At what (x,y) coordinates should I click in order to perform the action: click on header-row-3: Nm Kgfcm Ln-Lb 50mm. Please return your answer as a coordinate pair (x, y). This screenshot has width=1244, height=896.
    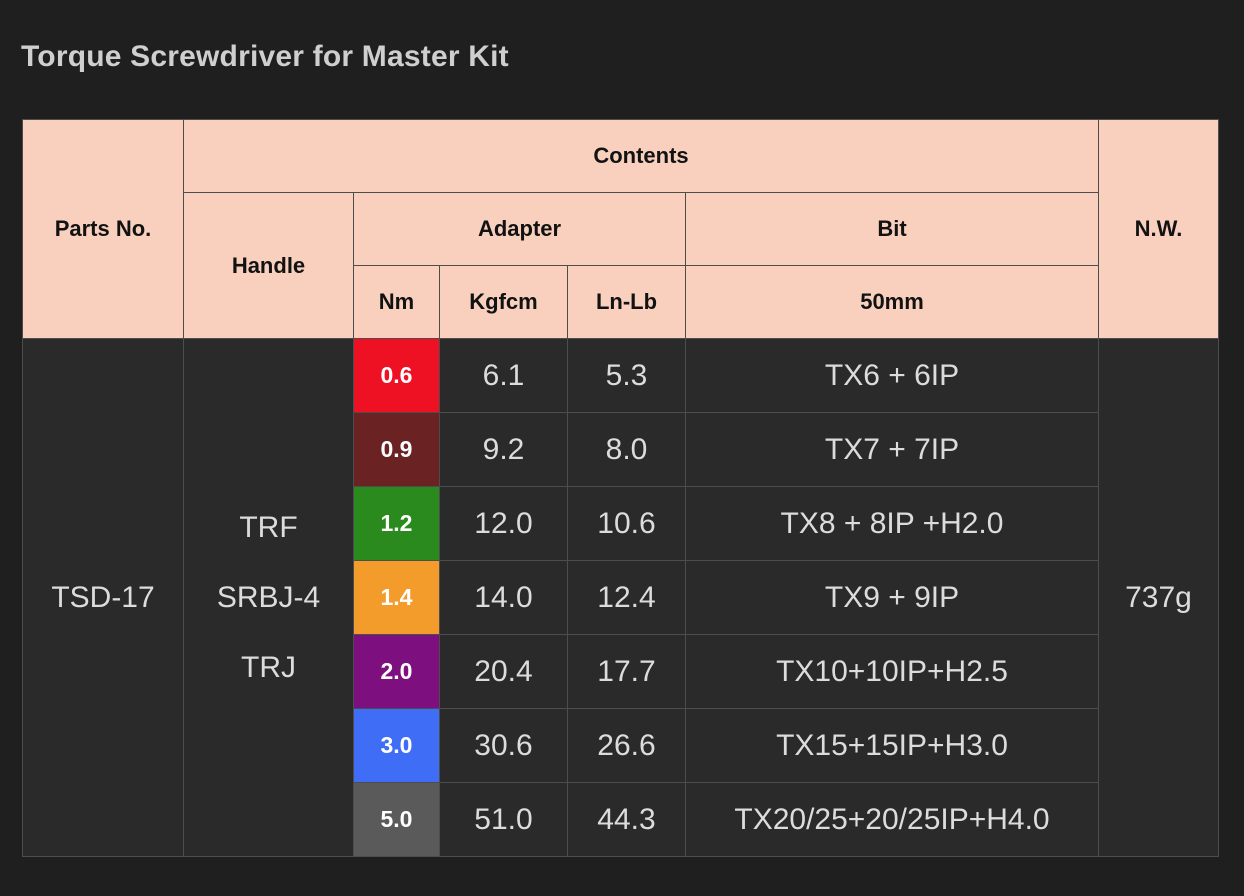
    Looking at the image, I should click on (621, 302).